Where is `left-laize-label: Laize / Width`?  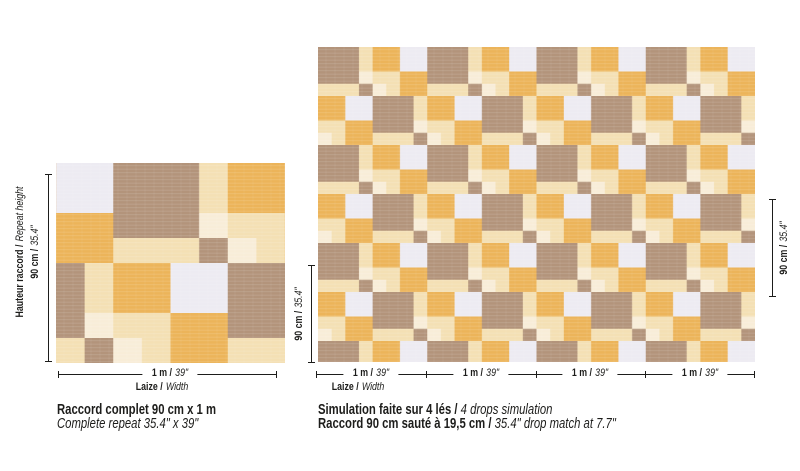 left-laize-label: Laize / Width is located at coordinates (162, 387).